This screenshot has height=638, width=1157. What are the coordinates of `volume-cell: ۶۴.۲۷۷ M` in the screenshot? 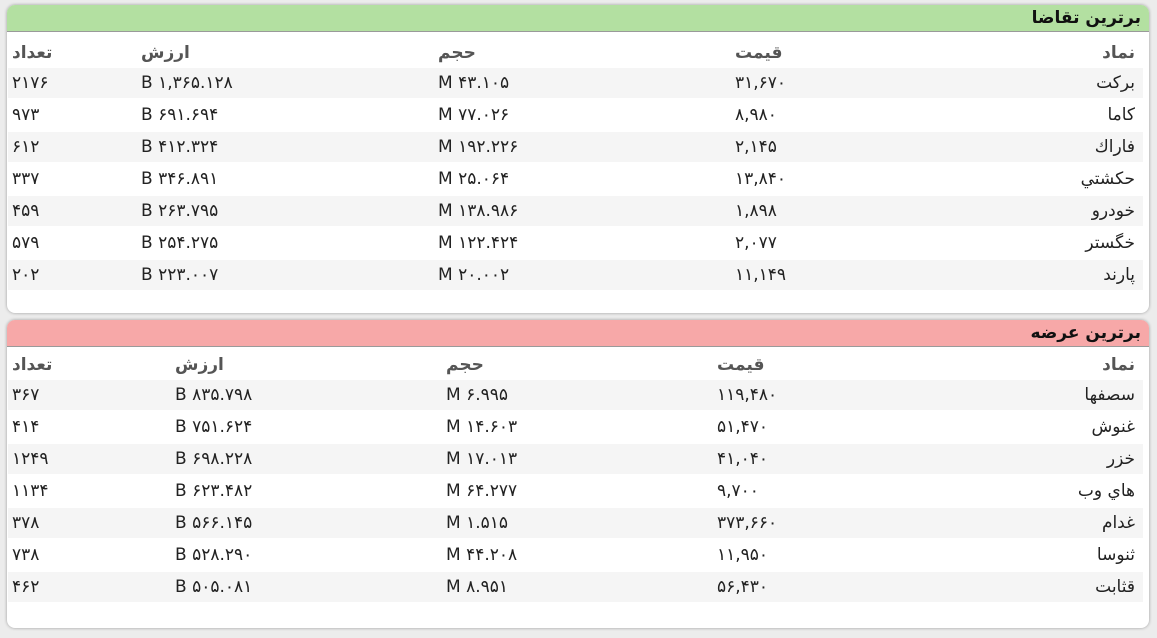 It's located at (577, 492).